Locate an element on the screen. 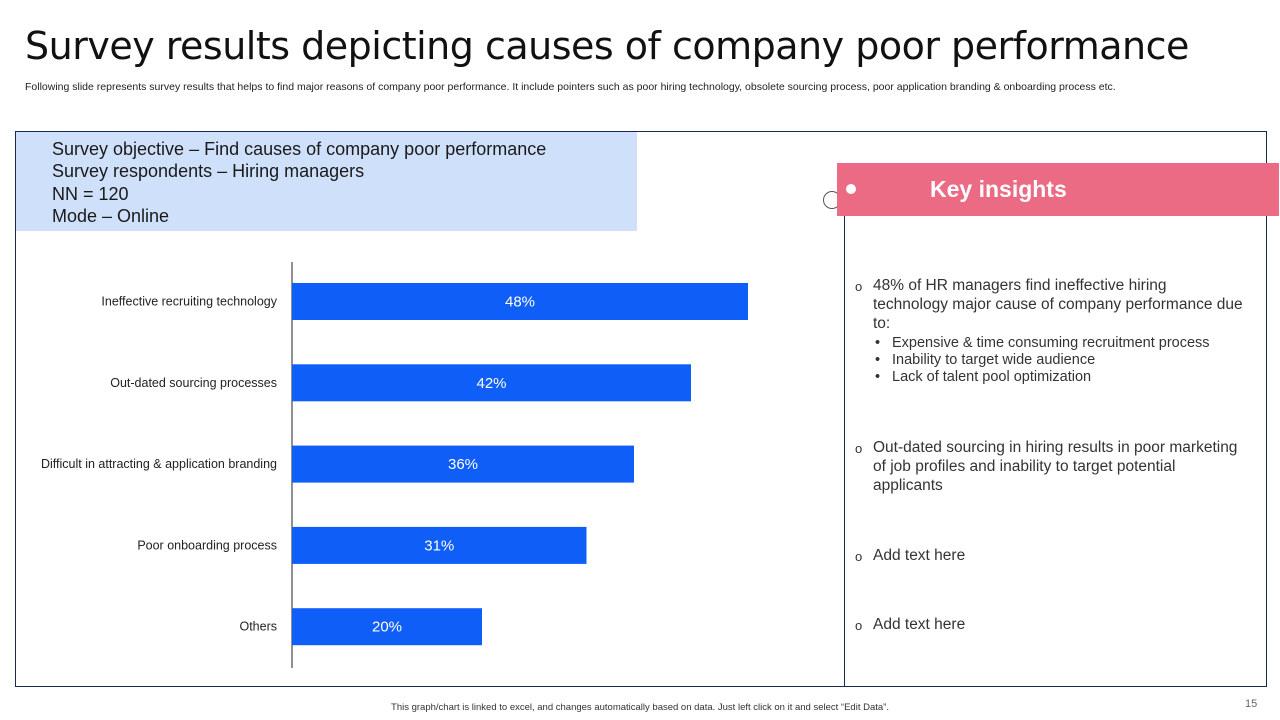 This screenshot has width=1280, height=720. category-label: Others is located at coordinates (258, 627).